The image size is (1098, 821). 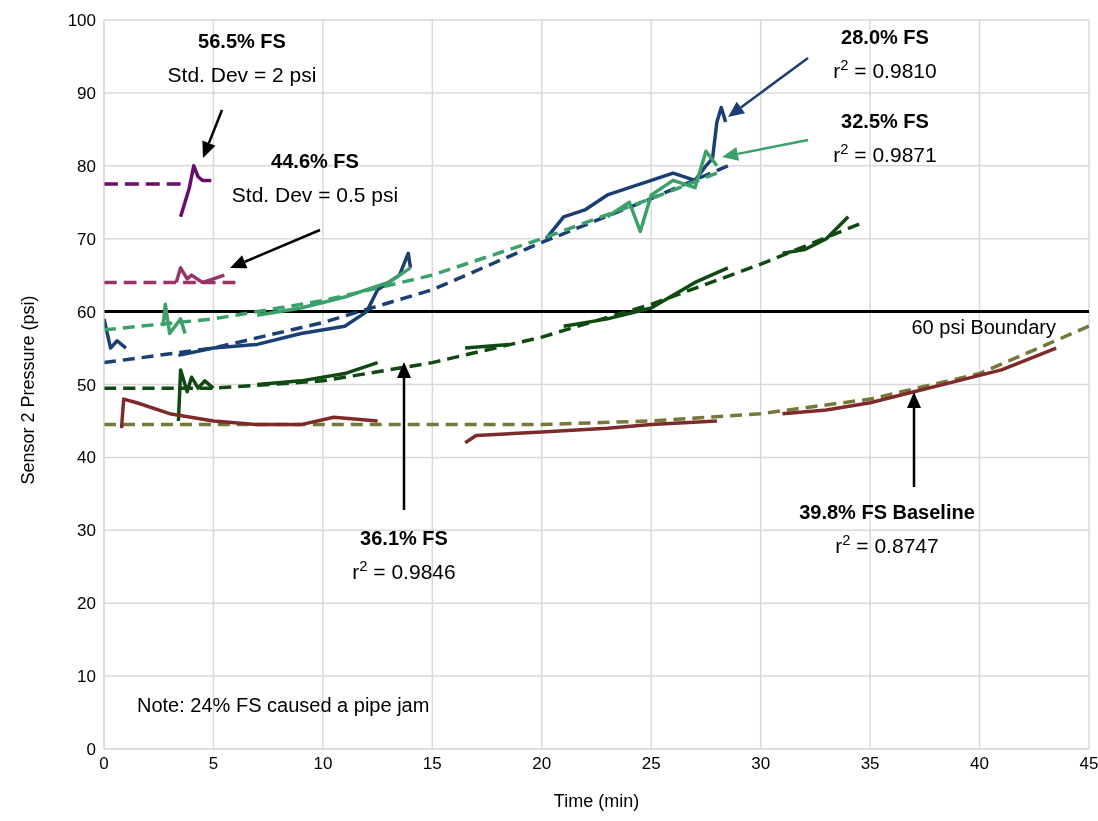 What do you see at coordinates (213, 764) in the screenshot?
I see `x-tick-label: 5` at bounding box center [213, 764].